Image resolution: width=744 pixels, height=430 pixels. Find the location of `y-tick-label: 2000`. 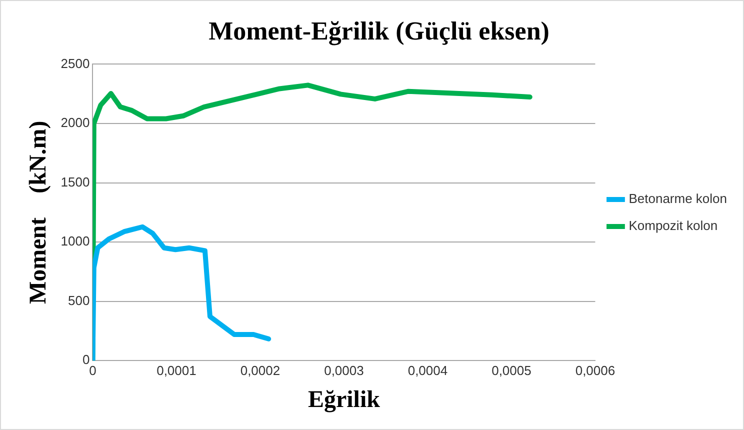

y-tick-label: 2000 is located at coordinates (75, 122).